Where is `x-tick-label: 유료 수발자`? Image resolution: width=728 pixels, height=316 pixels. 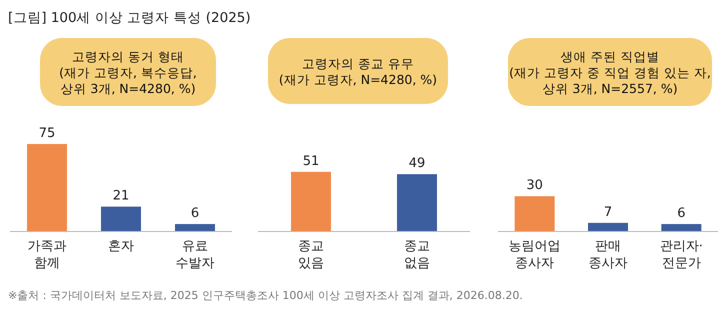
x-tick-label: 유료 수발자 is located at coordinates (195, 255).